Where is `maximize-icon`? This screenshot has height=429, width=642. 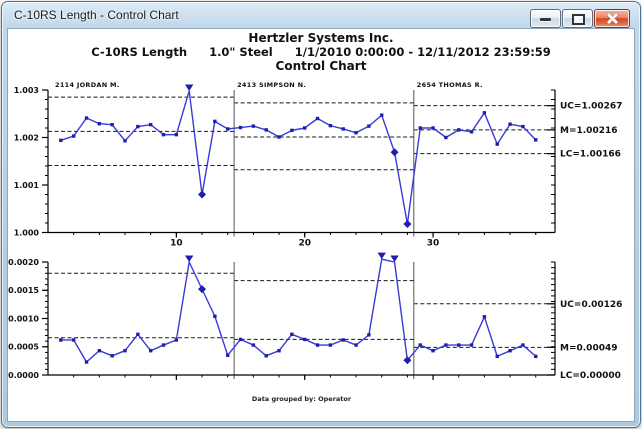 maximize-icon is located at coordinates (578, 19).